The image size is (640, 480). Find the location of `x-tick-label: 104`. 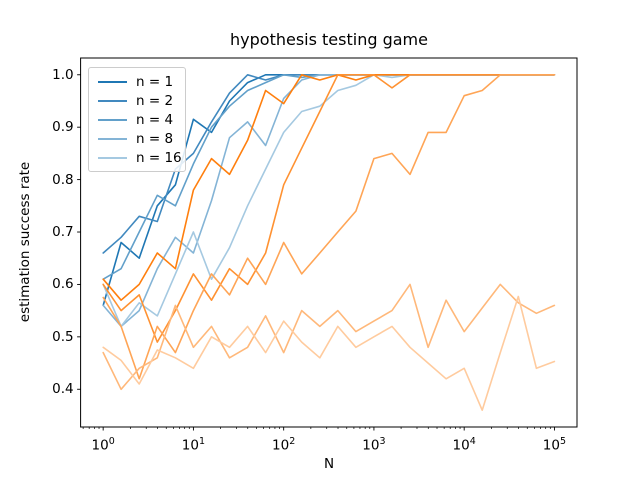

x-tick-label: 104 is located at coordinates (464, 445).